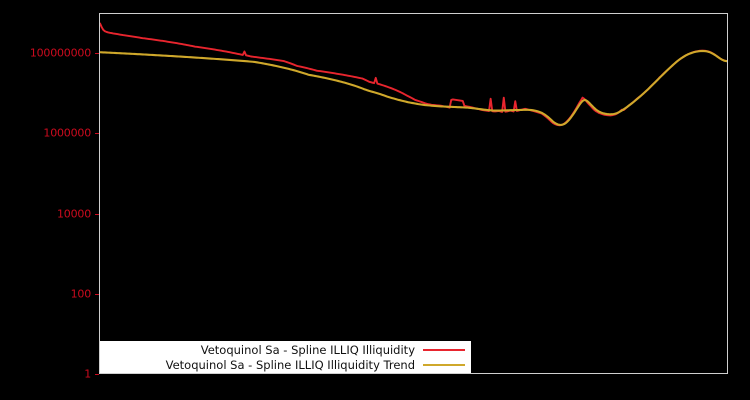 The height and width of the screenshot is (400, 750). I want to click on legend-entry-illiquidity: Vetoquinol Sa - Spline ILLIQ Illiquidity, so click(282, 349).